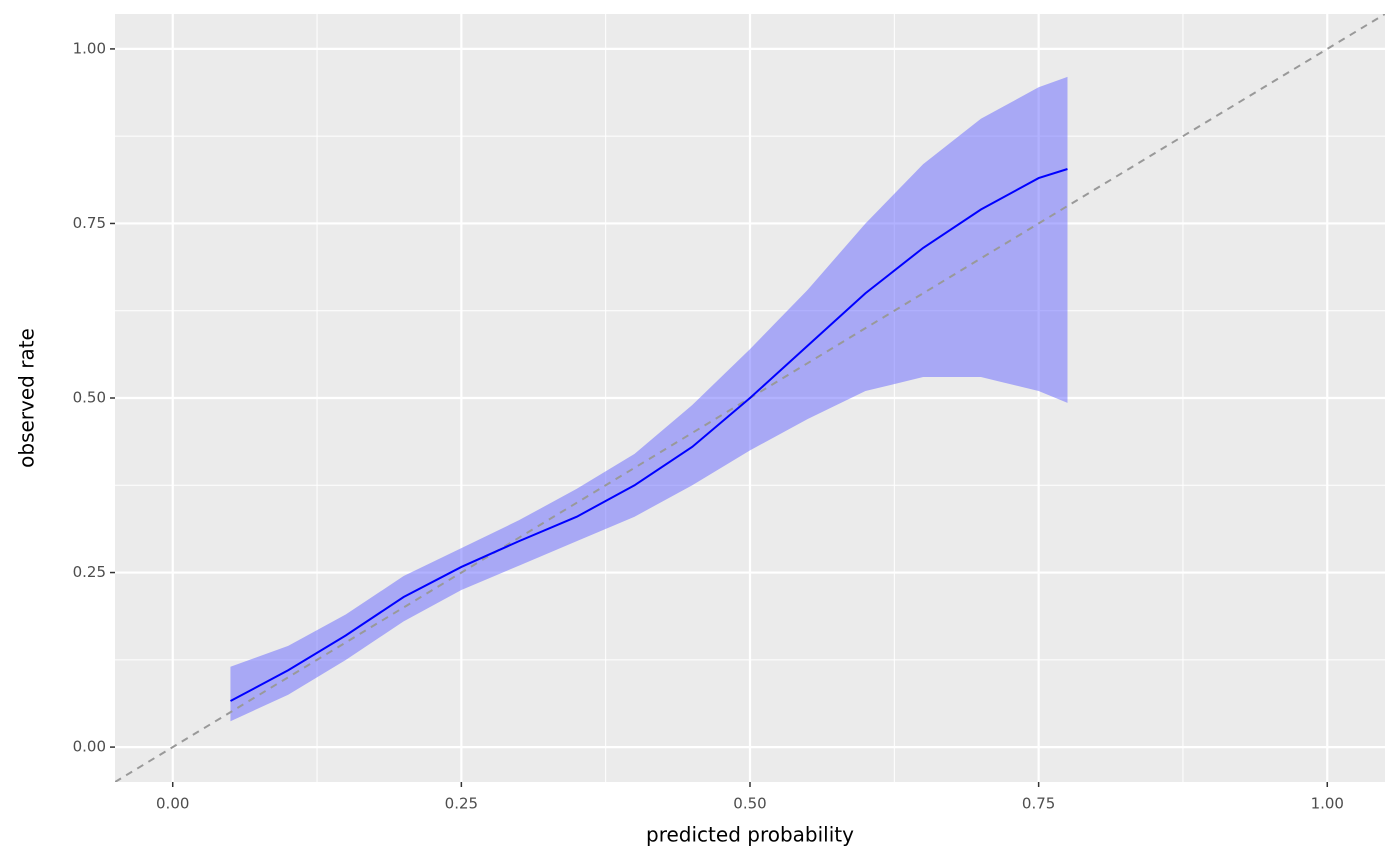  Describe the element at coordinates (89, 48) in the screenshot. I see `y-tick-label: 1.00` at that location.